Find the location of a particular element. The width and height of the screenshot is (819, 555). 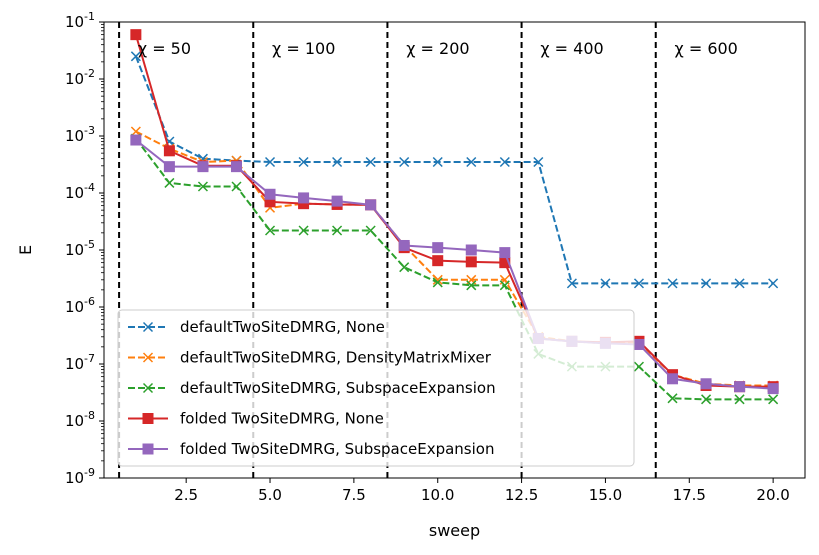

x-tick-label: 7.5 is located at coordinates (354, 495).